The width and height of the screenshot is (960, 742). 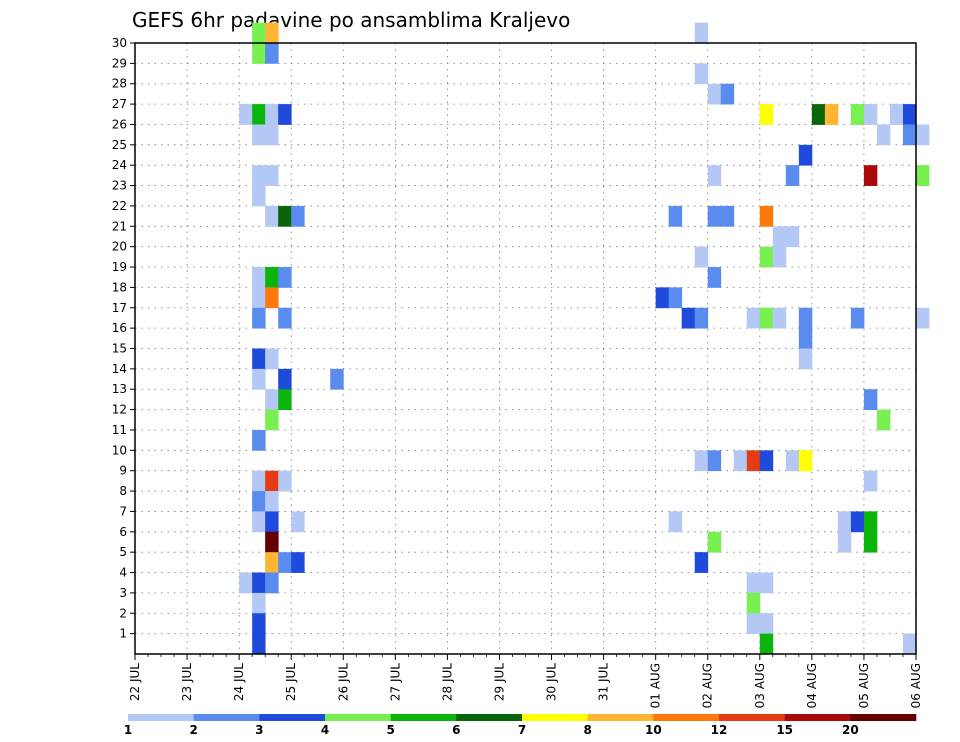 I want to click on y-tick-label: 4, so click(x=123, y=573).